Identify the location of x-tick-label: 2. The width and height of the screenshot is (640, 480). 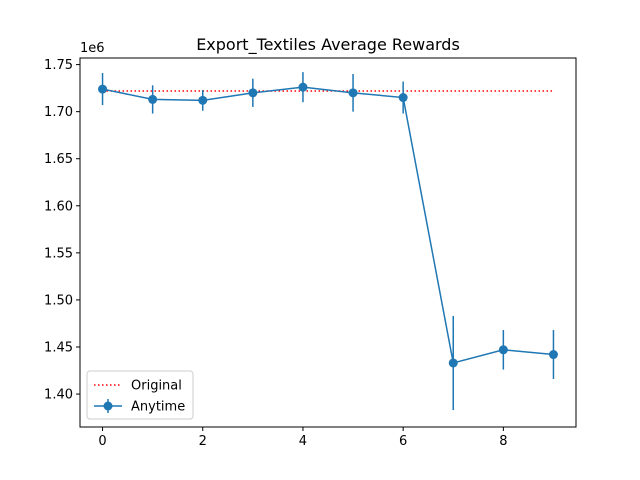
(203, 441).